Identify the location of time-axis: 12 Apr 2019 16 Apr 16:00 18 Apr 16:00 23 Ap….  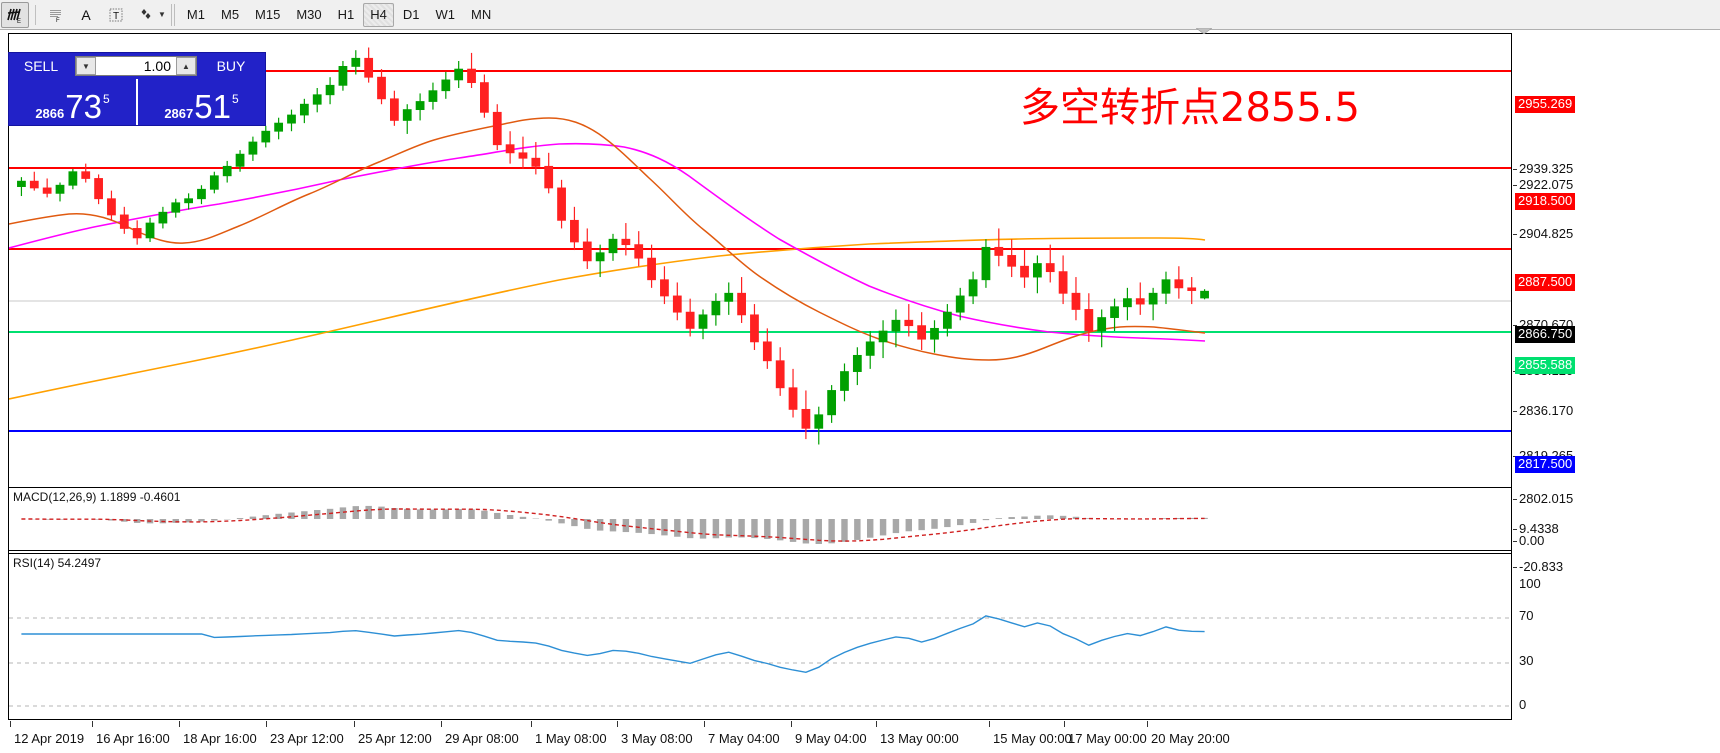
(760, 737).